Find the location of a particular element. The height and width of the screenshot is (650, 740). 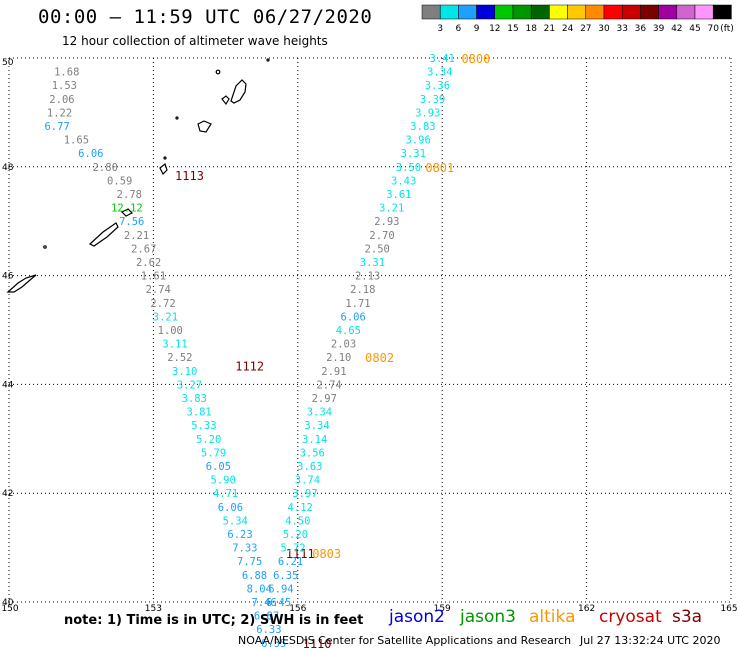

swh-value: 2.91 is located at coordinates (333, 372).